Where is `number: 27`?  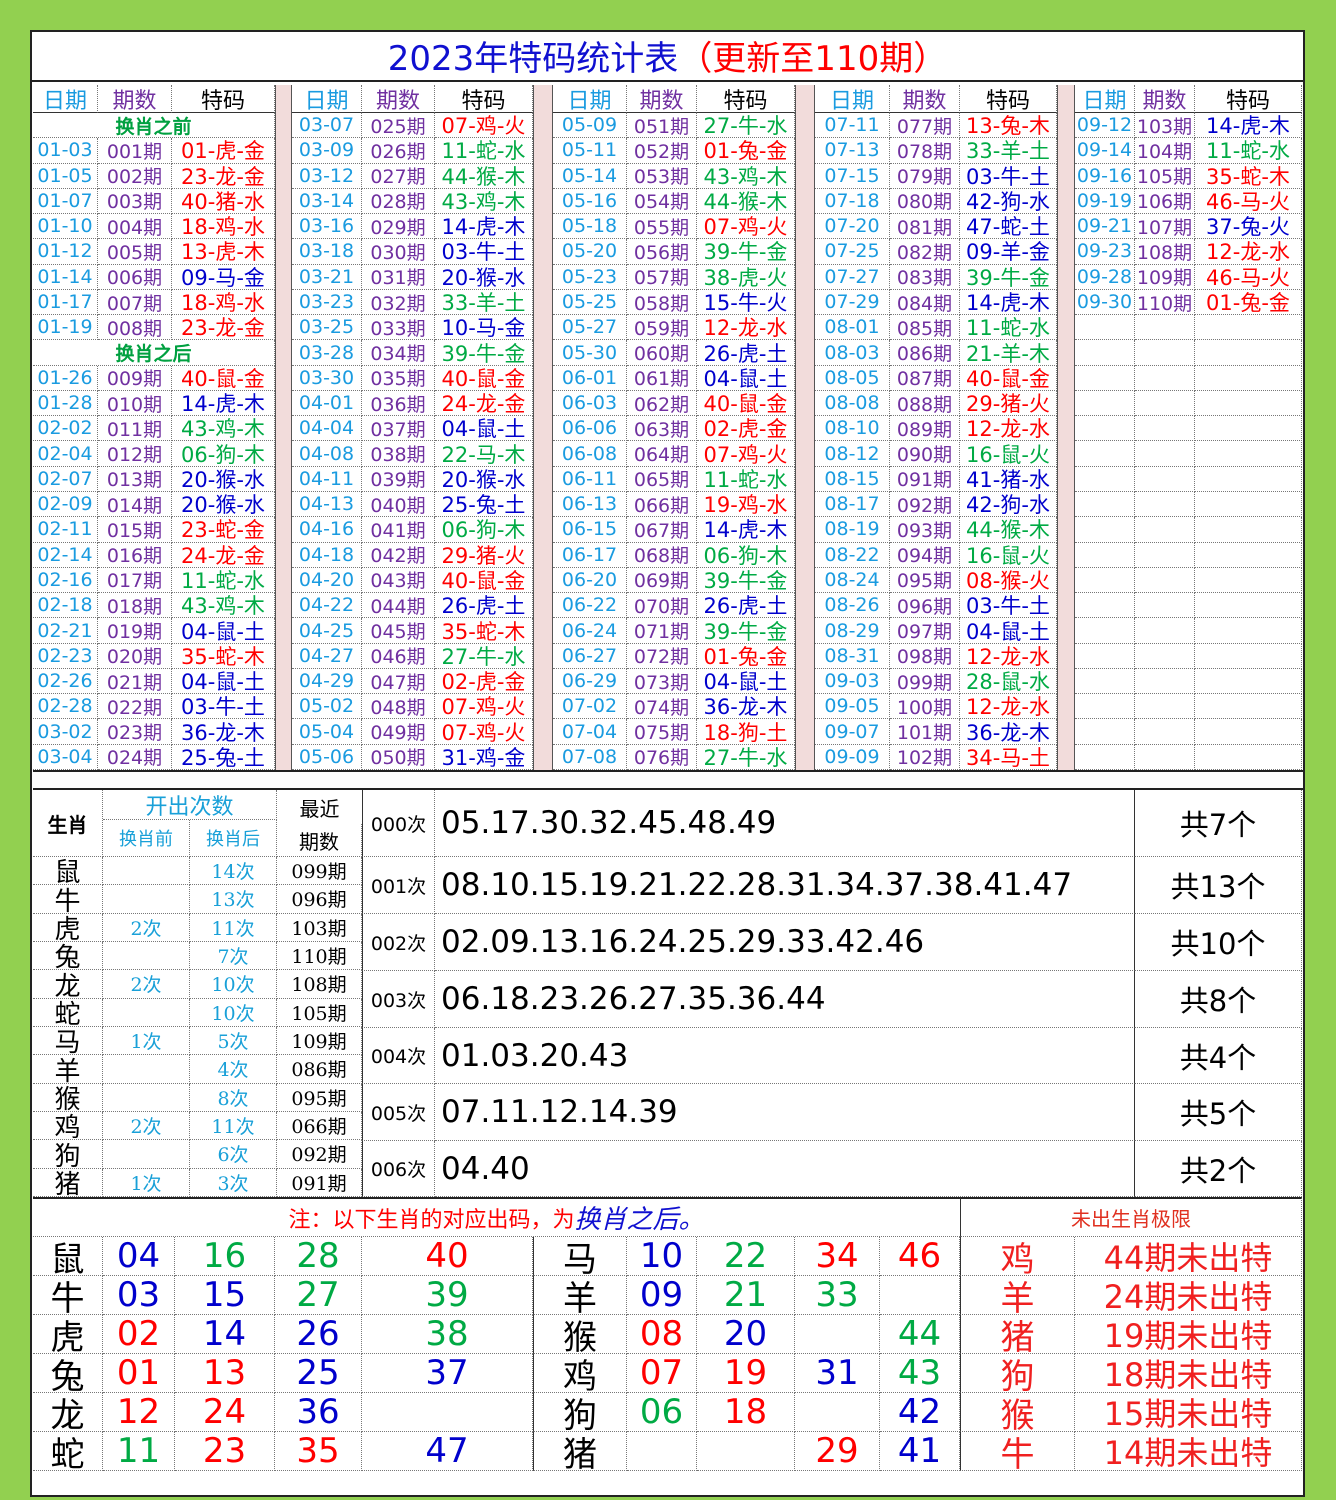 number: 27 is located at coordinates (318, 1295).